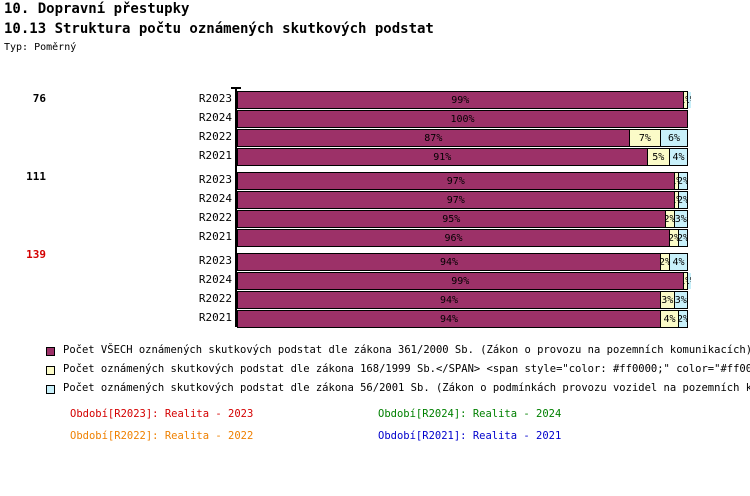 This screenshot has height=496, width=750. Describe the element at coordinates (97, 9) in the screenshot. I see `page-title-chapter: 10. Dopravní přestupky` at that location.